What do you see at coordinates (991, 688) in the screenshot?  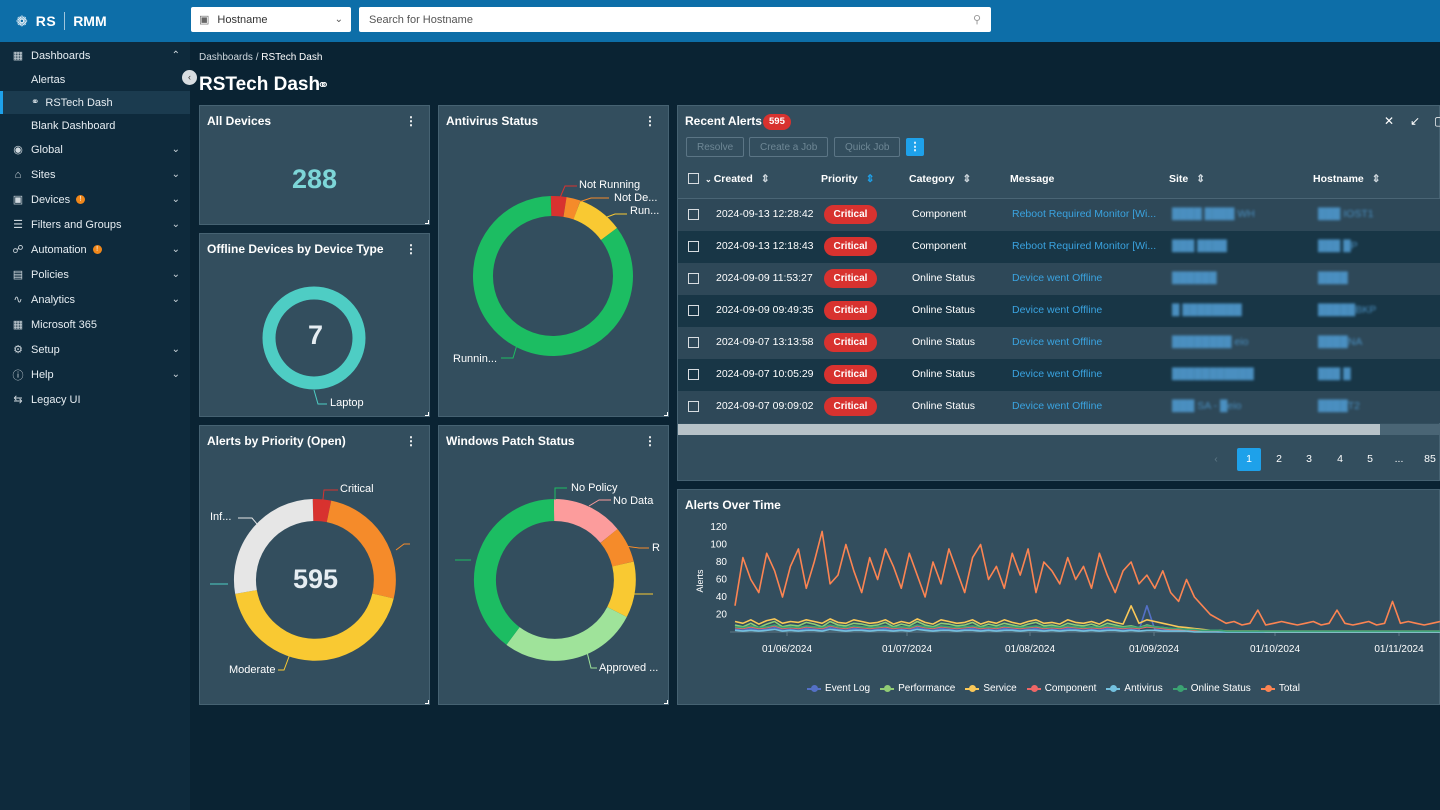 I see `legend-item: Service` at bounding box center [991, 688].